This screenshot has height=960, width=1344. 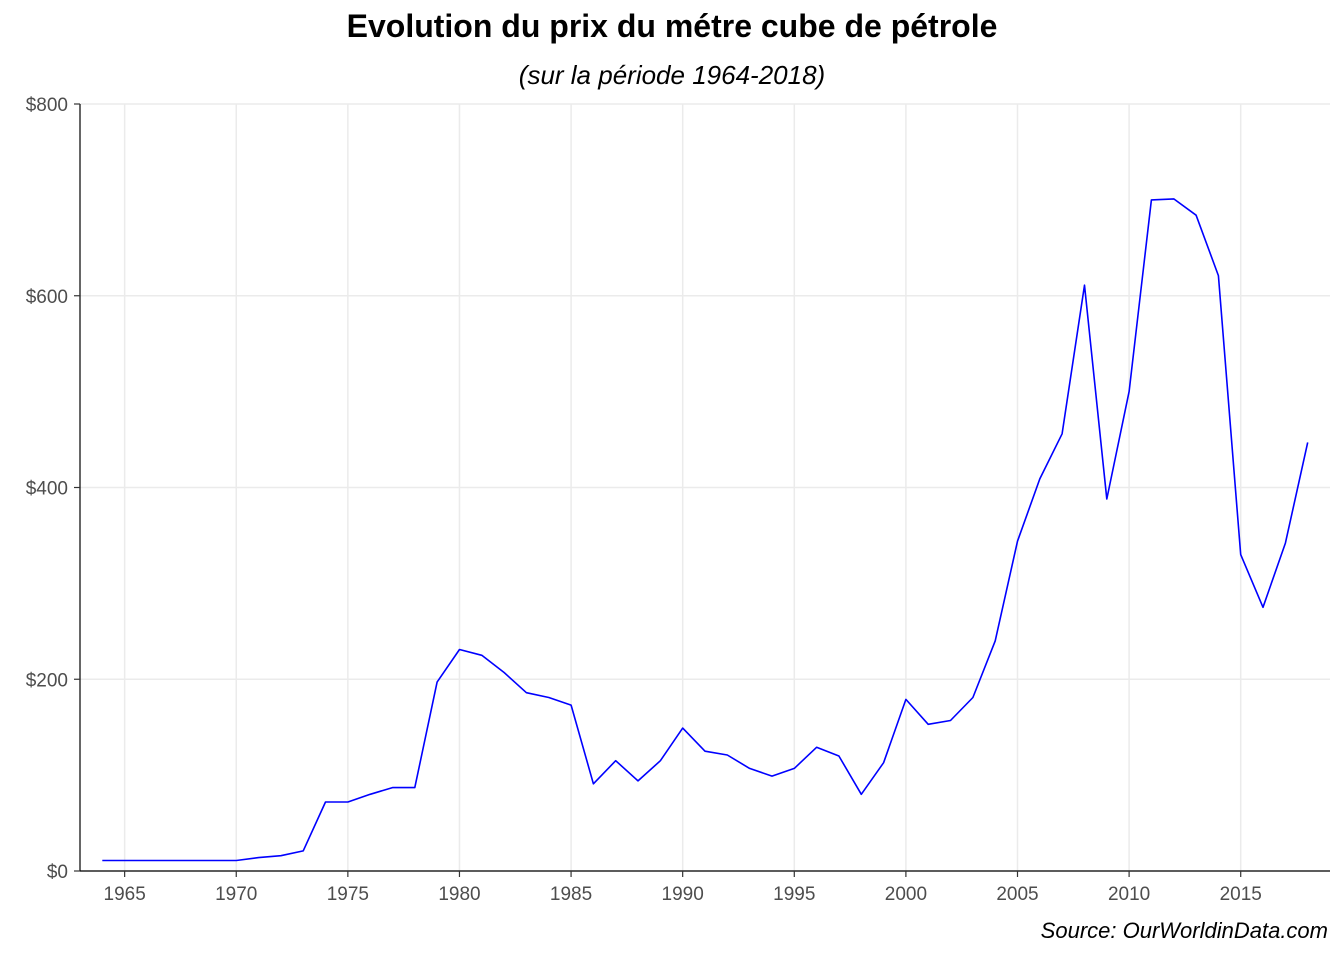 I want to click on x-tick-label: 1975, so click(x=348, y=894).